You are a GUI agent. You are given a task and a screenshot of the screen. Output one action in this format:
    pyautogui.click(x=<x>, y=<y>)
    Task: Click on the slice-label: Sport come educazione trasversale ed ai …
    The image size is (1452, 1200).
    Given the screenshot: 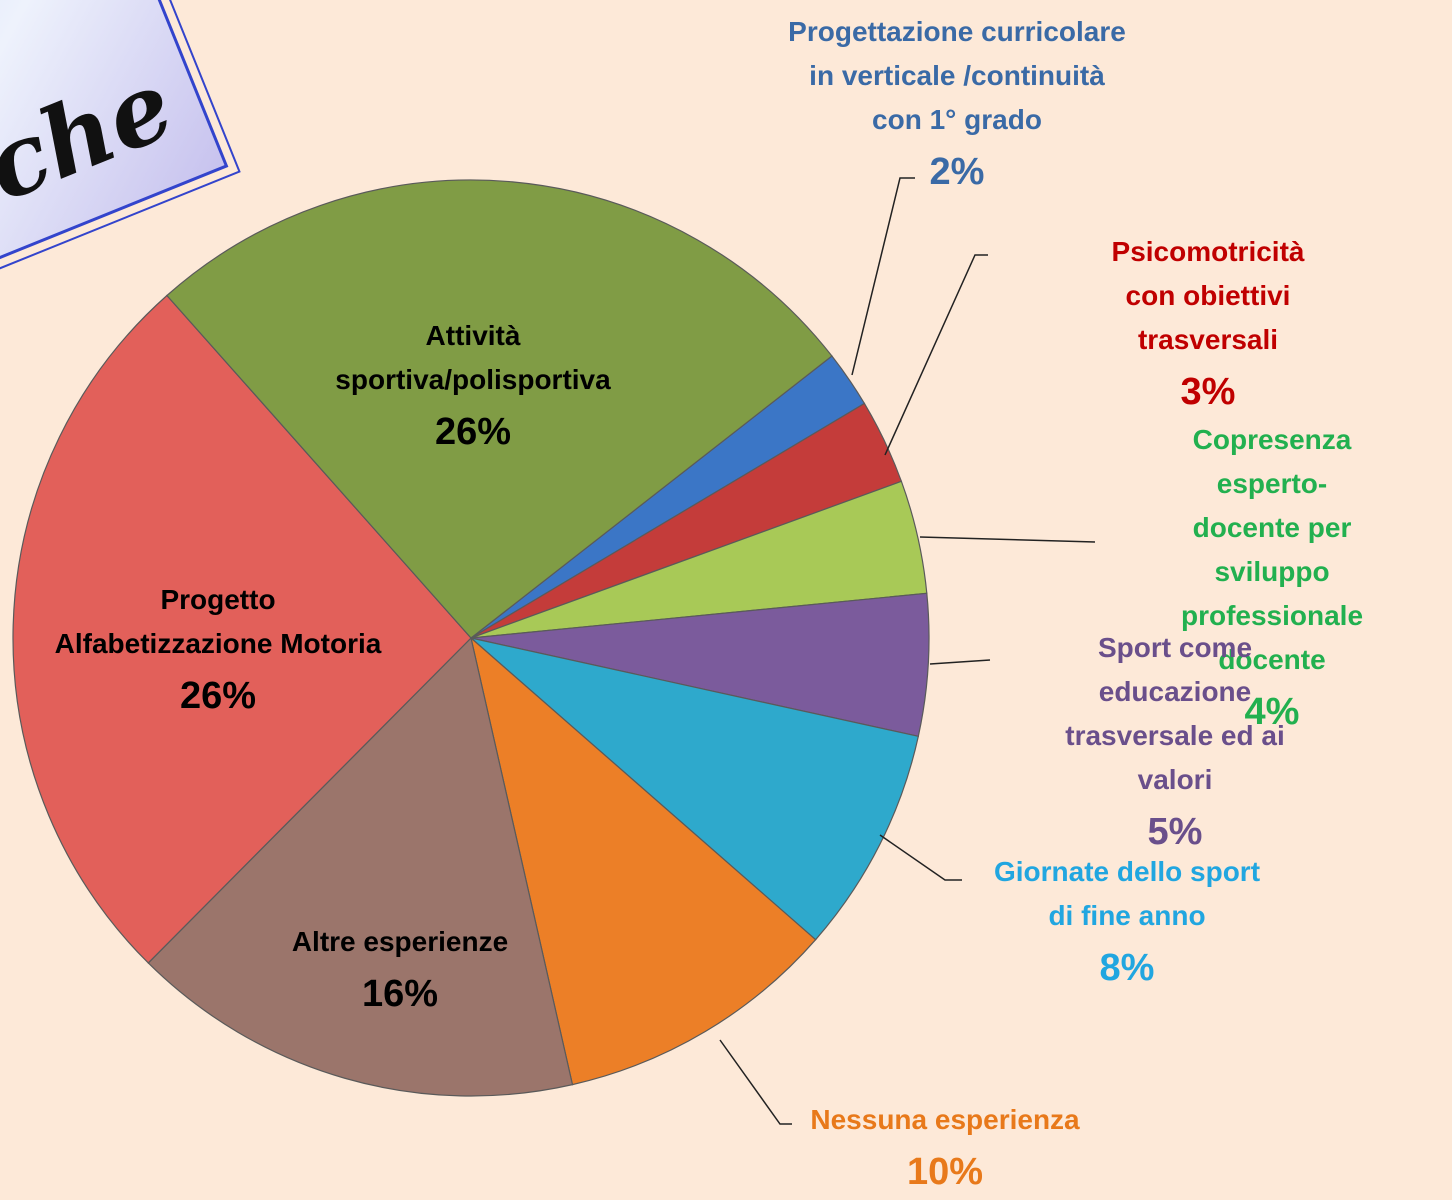 What is the action you would take?
    pyautogui.click(x=1175, y=743)
    